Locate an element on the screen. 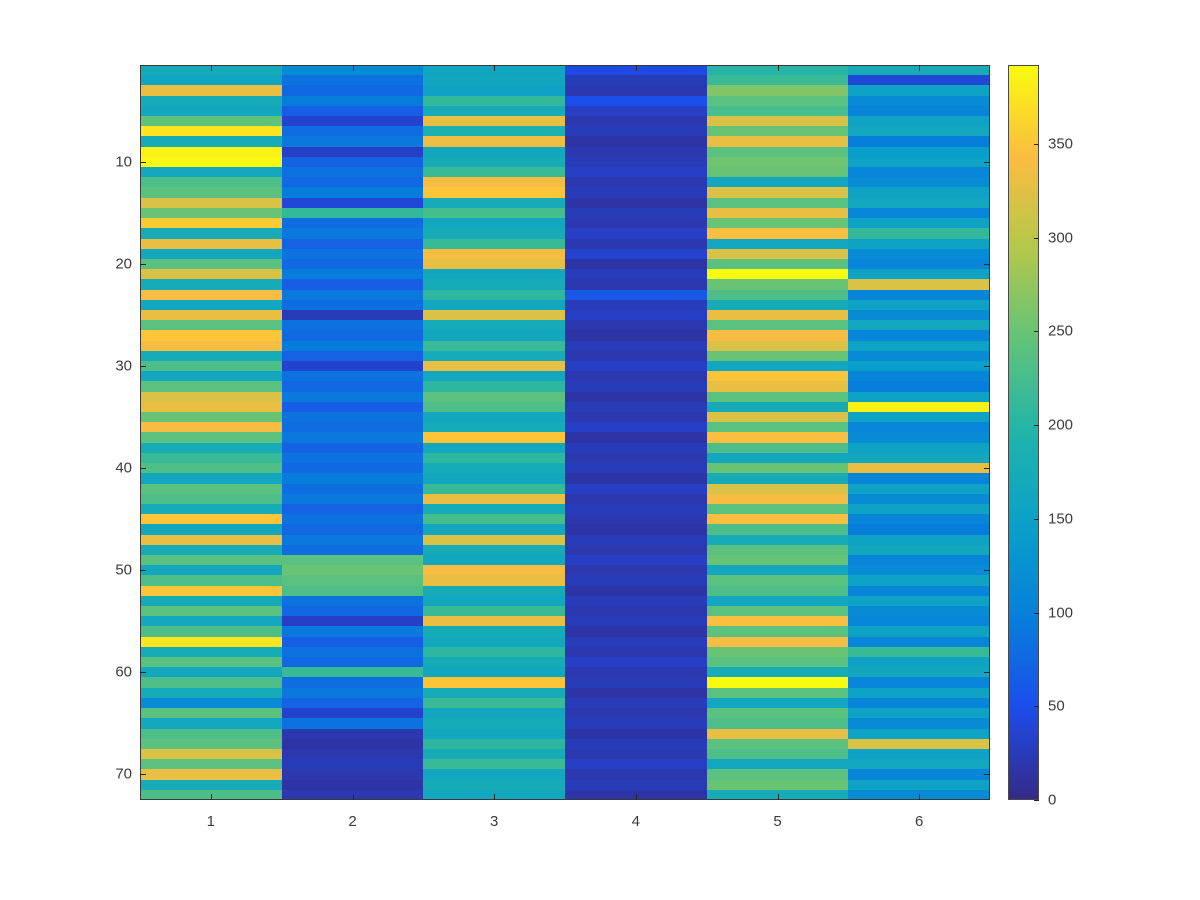  colorbar-tick-mark is located at coordinates (1036, 144).